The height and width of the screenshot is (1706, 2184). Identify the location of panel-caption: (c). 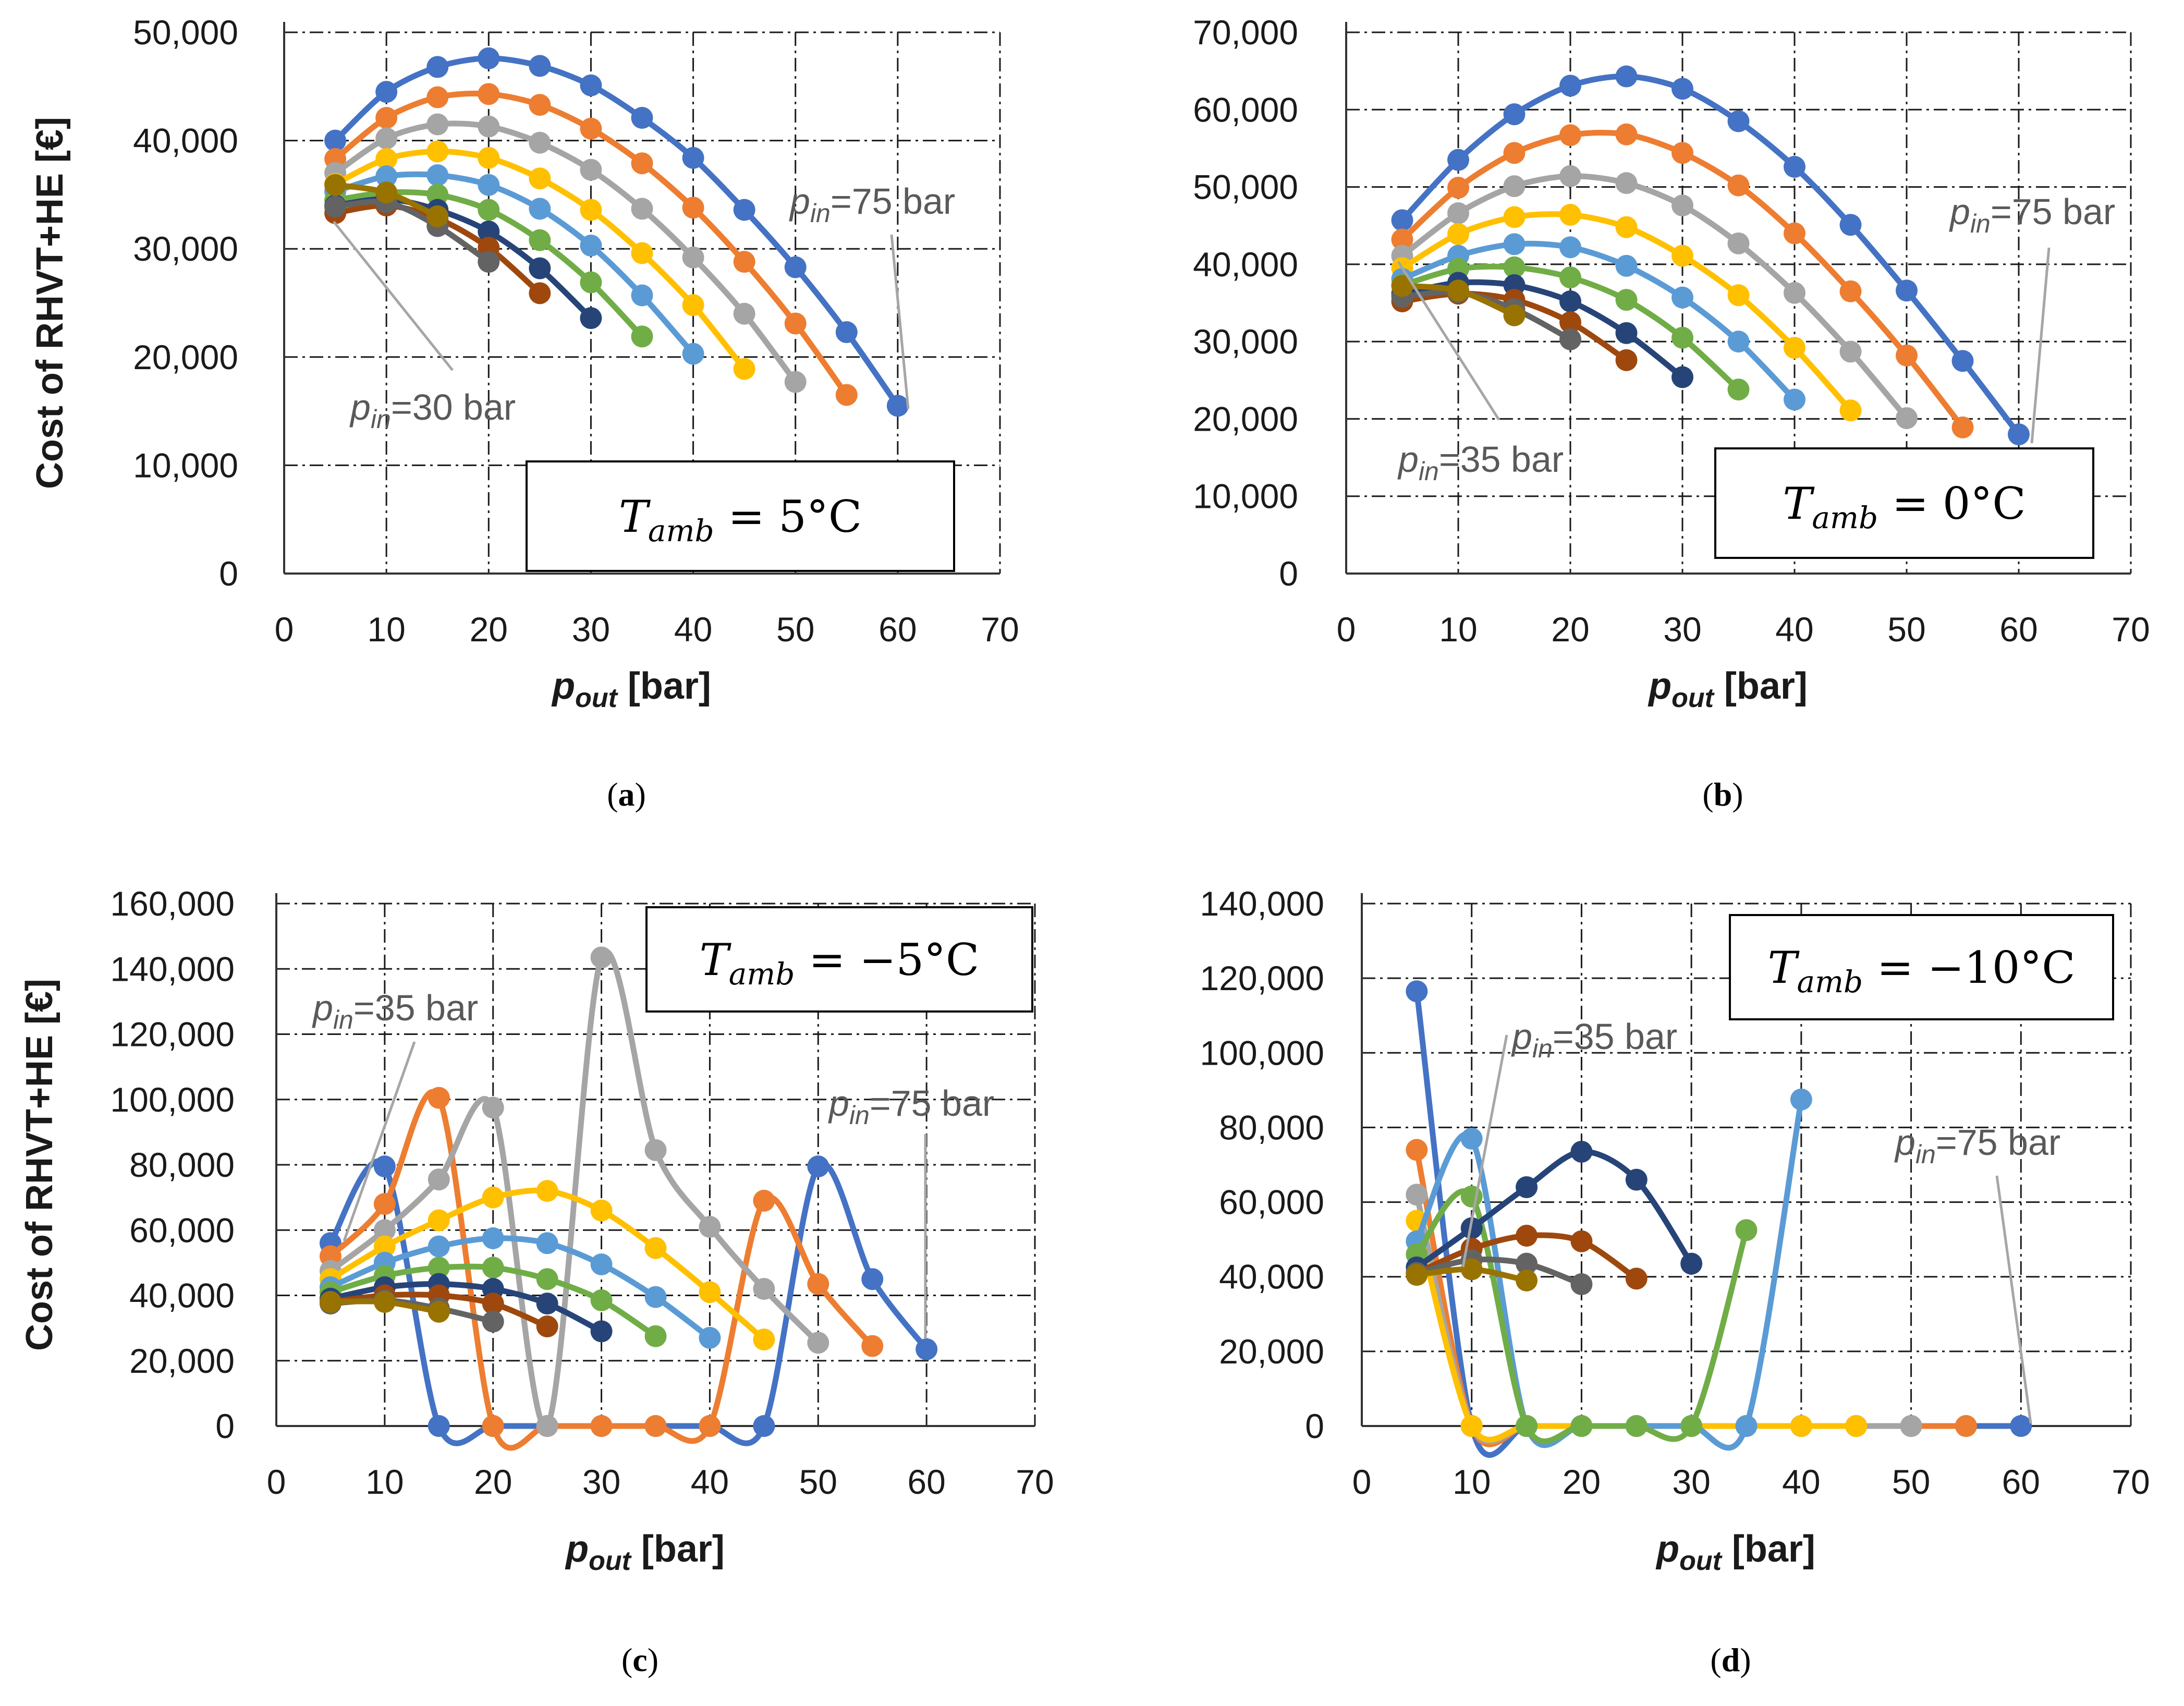
(639, 1659).